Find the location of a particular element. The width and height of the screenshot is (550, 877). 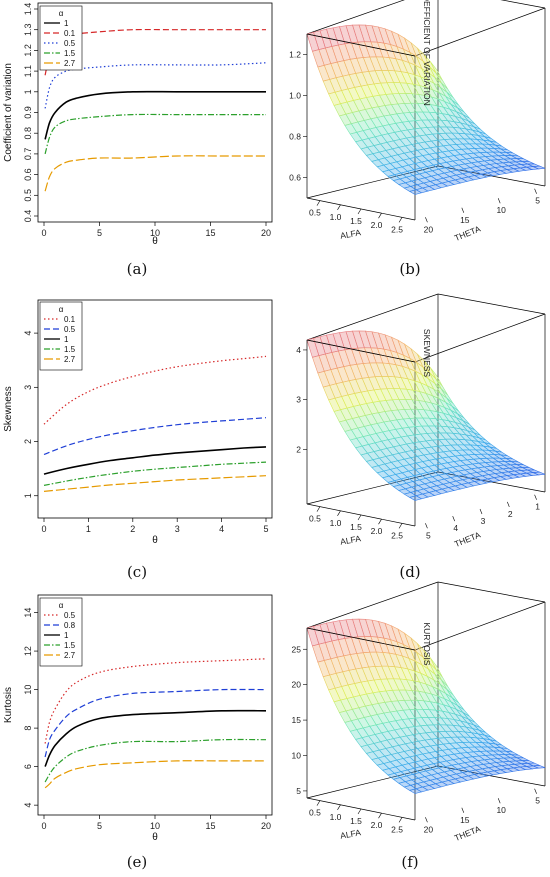

z-tick-label: 3 is located at coordinates (298, 400).